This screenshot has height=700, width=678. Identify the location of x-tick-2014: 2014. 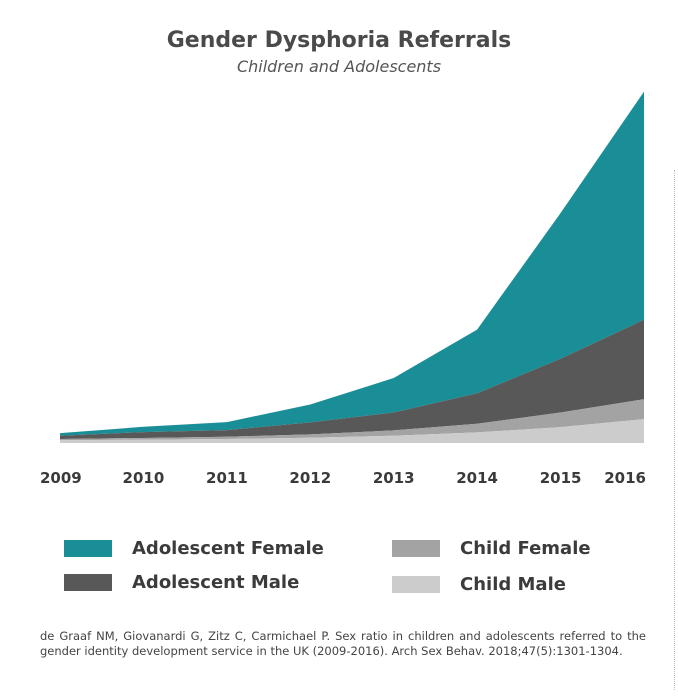
(477, 478).